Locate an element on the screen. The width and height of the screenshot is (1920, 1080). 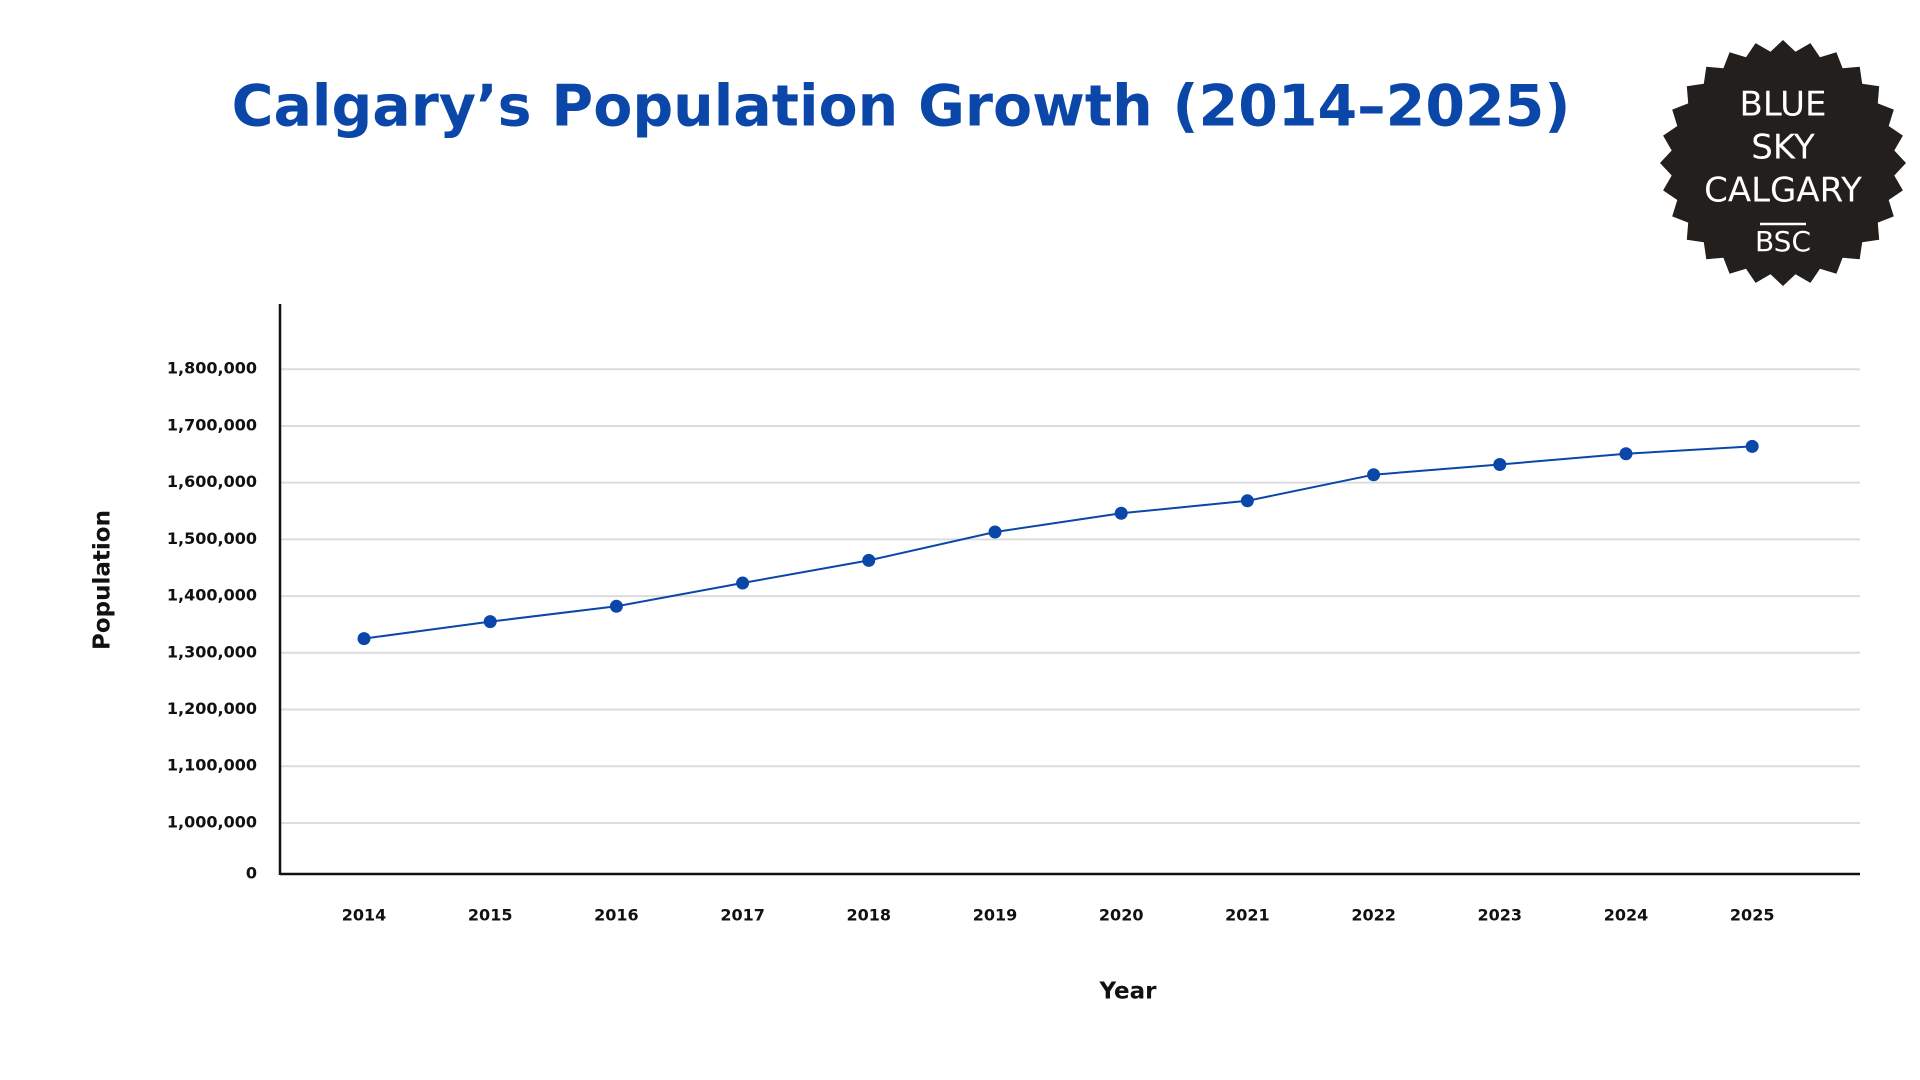
logo-badge is located at coordinates (1783, 163).